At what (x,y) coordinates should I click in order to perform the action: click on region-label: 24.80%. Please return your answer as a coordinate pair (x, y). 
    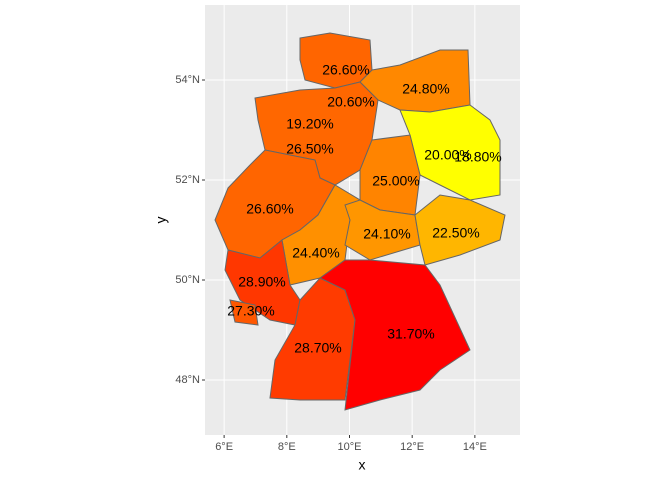
    Looking at the image, I should click on (425, 89).